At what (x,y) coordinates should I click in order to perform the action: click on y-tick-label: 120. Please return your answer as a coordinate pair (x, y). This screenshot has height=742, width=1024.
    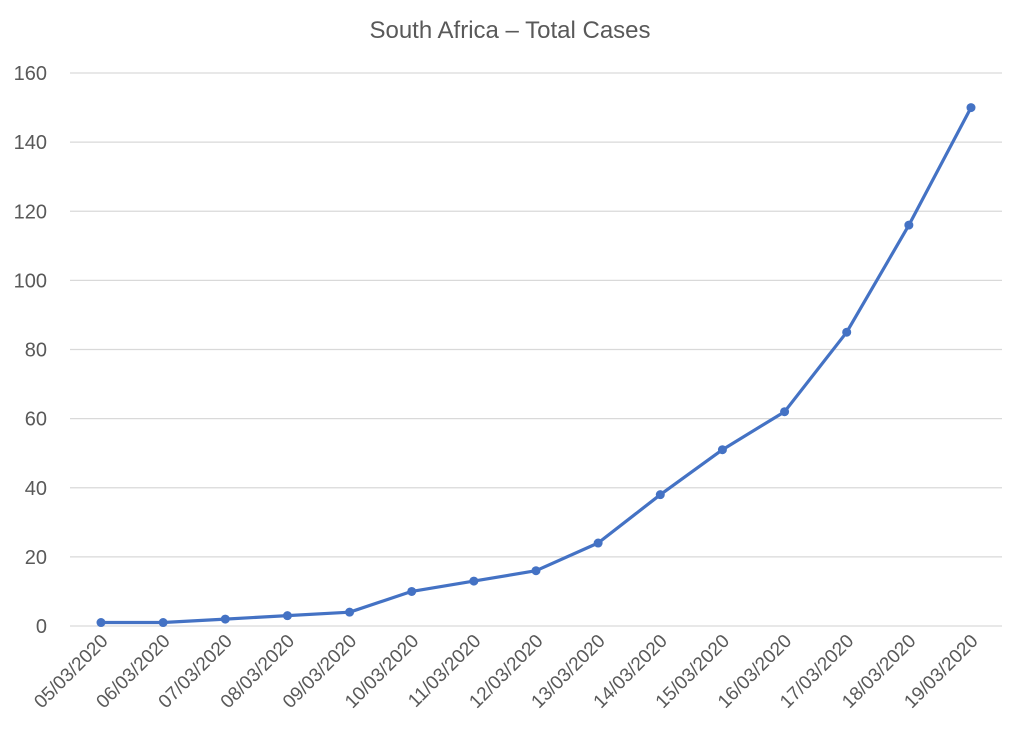
    Looking at the image, I should click on (30, 212).